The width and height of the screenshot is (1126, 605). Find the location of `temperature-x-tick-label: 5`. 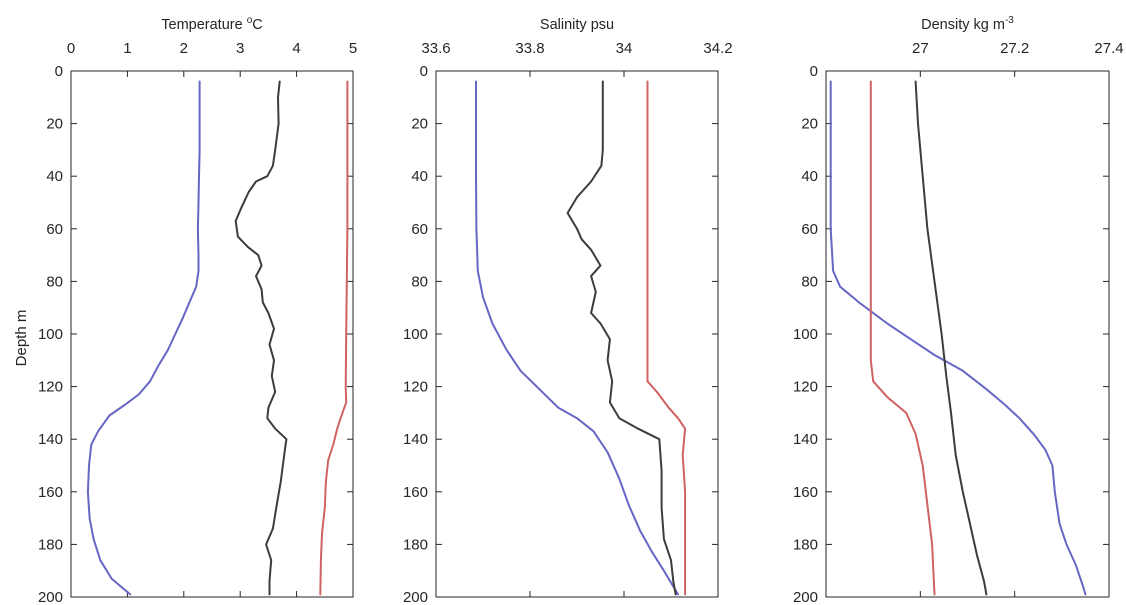

temperature-x-tick-label: 5 is located at coordinates (353, 48).